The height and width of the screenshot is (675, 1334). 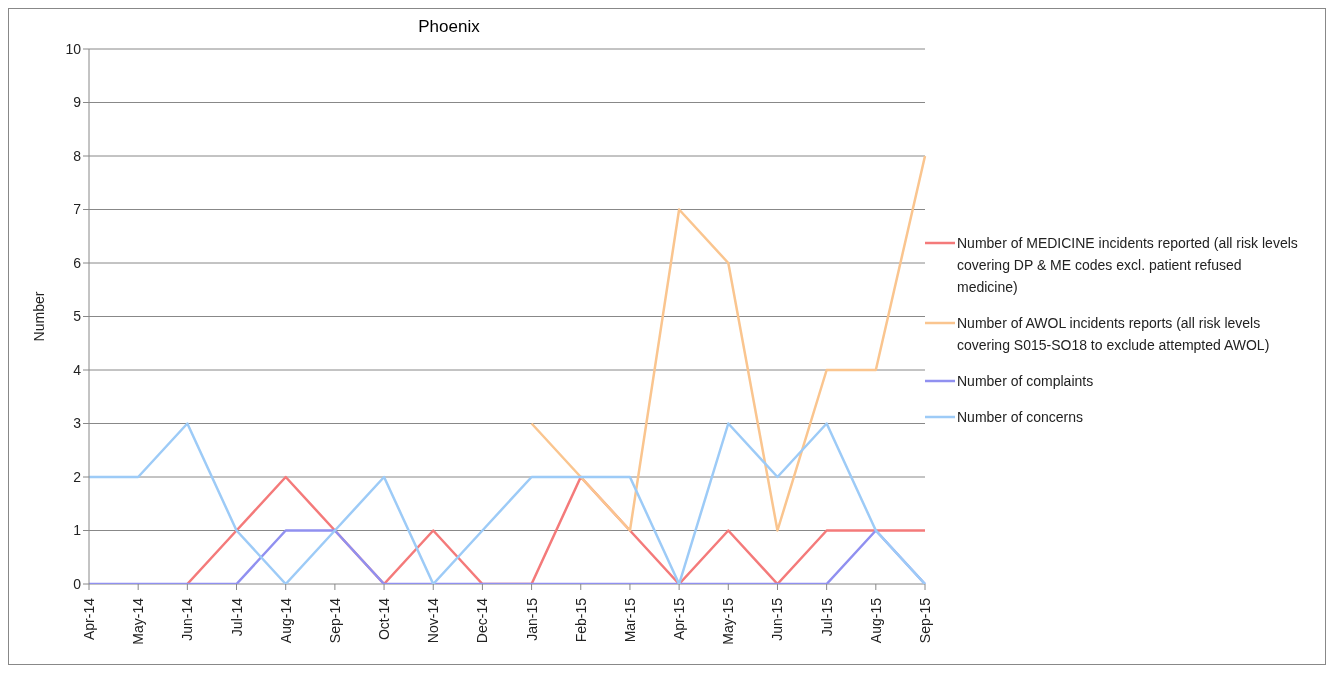 I want to click on x-tick-label: Mar-15, so click(x=629, y=620).